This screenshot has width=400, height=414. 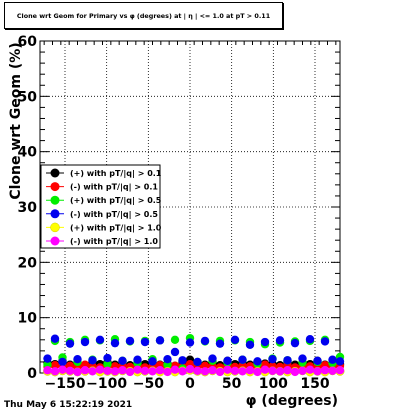 I want to click on x-tick-label: −100, so click(x=106, y=384).